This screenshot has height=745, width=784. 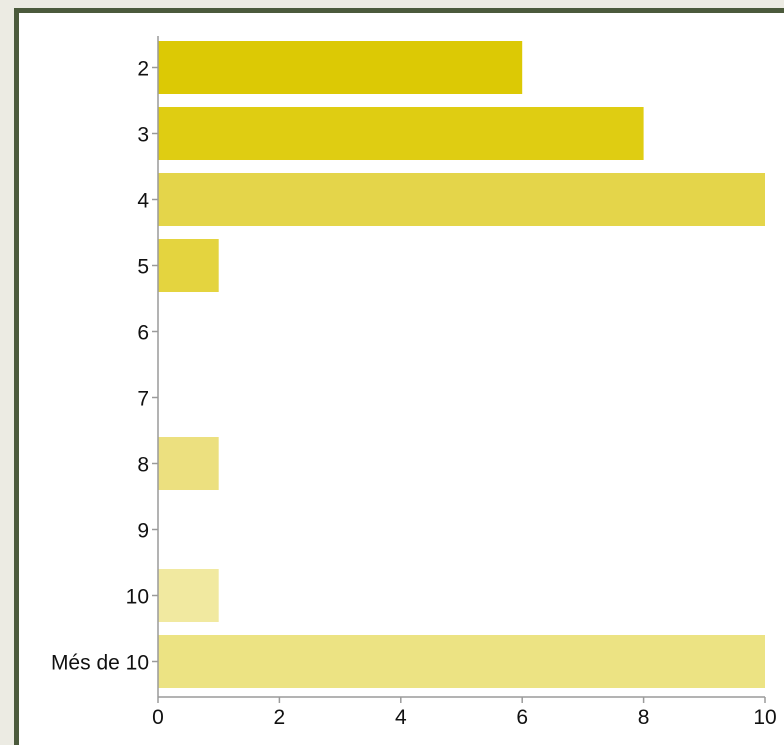 I want to click on bar-més-de-10, so click(x=461, y=661).